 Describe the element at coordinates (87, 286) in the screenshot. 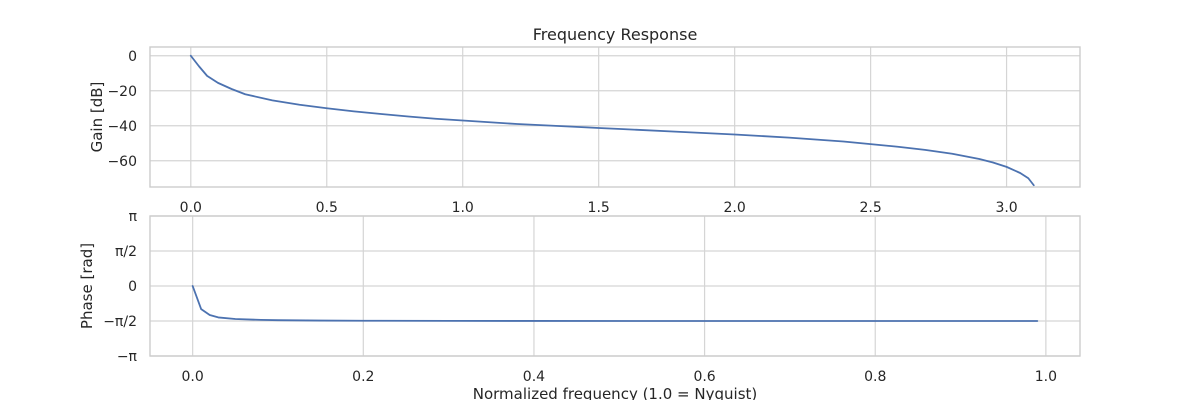

I see `phase-y-axis-label: Phase [rad]` at that location.